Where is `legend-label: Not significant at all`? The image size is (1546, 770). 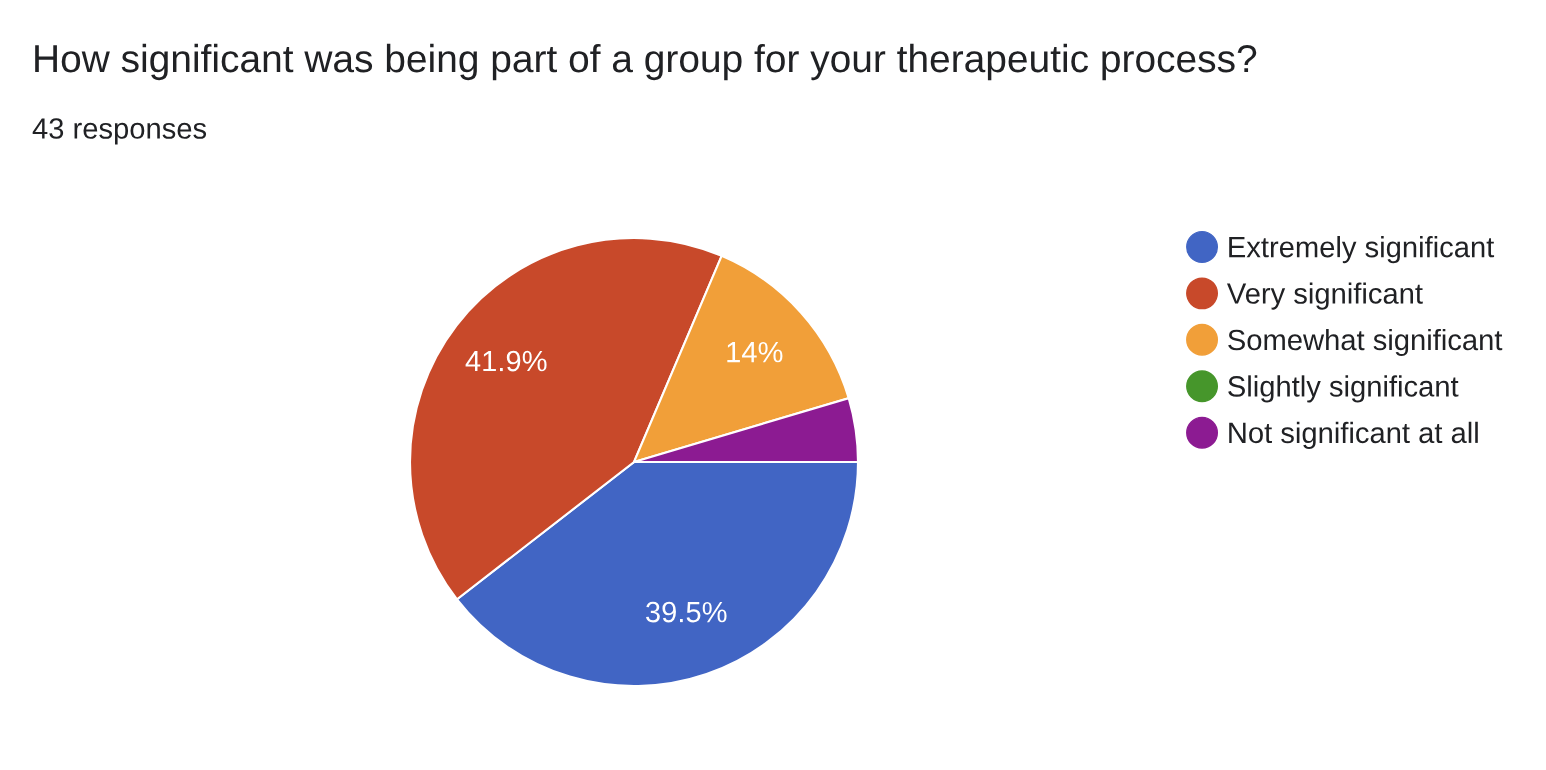
legend-label: Not significant at all is located at coordinates (1353, 435).